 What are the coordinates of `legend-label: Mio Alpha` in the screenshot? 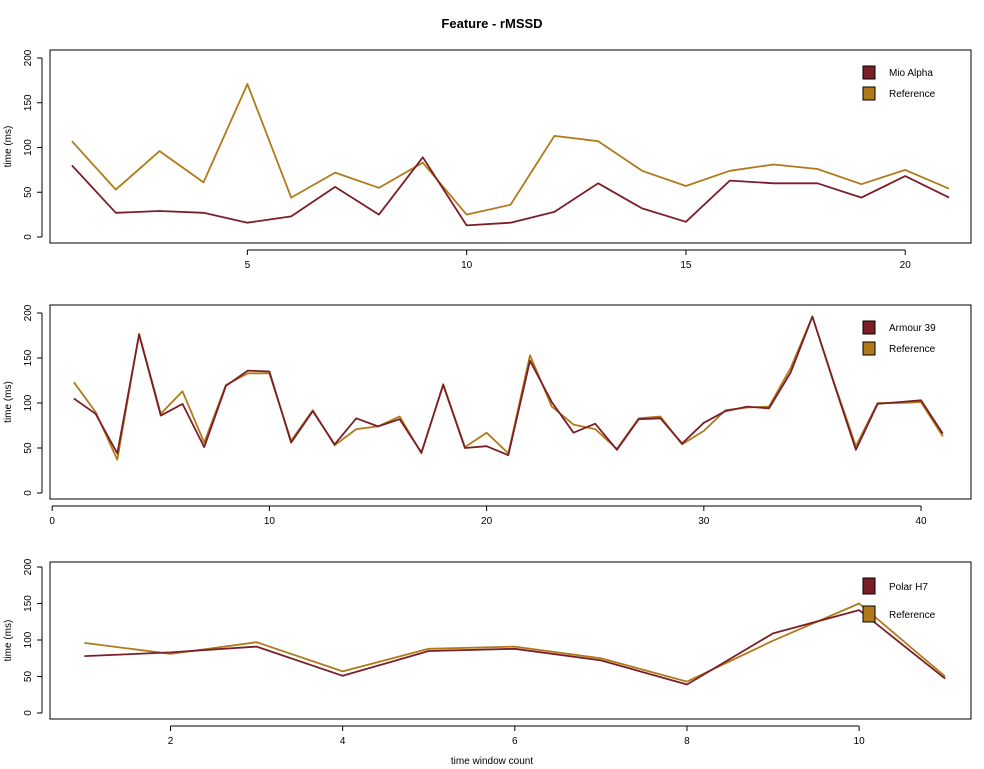 It's located at (911, 73).